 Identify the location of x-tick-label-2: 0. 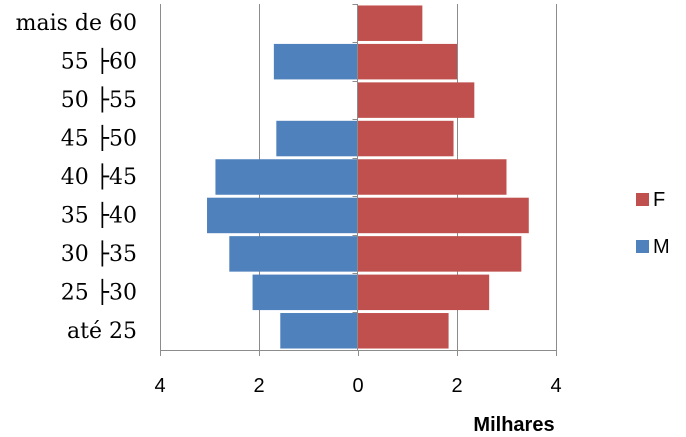
(357, 386).